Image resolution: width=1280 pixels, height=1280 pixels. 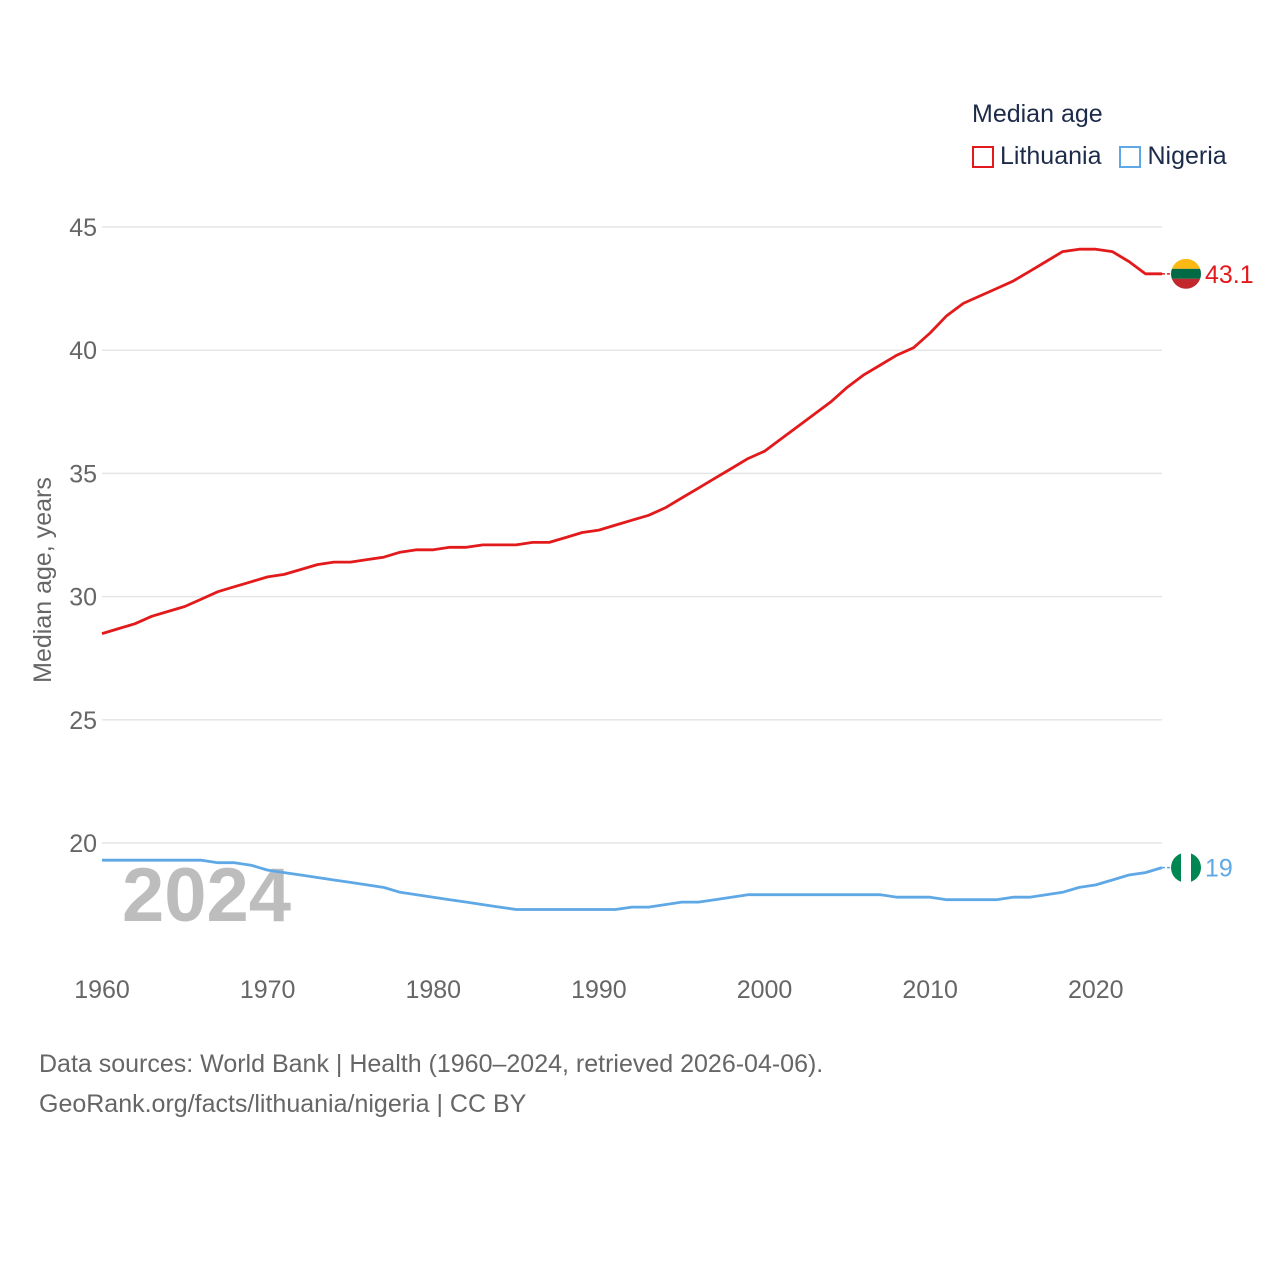 I want to click on x-axis-ticks: 1960 1970 1980 1990 2000 2010 2020, so click(x=598, y=990).